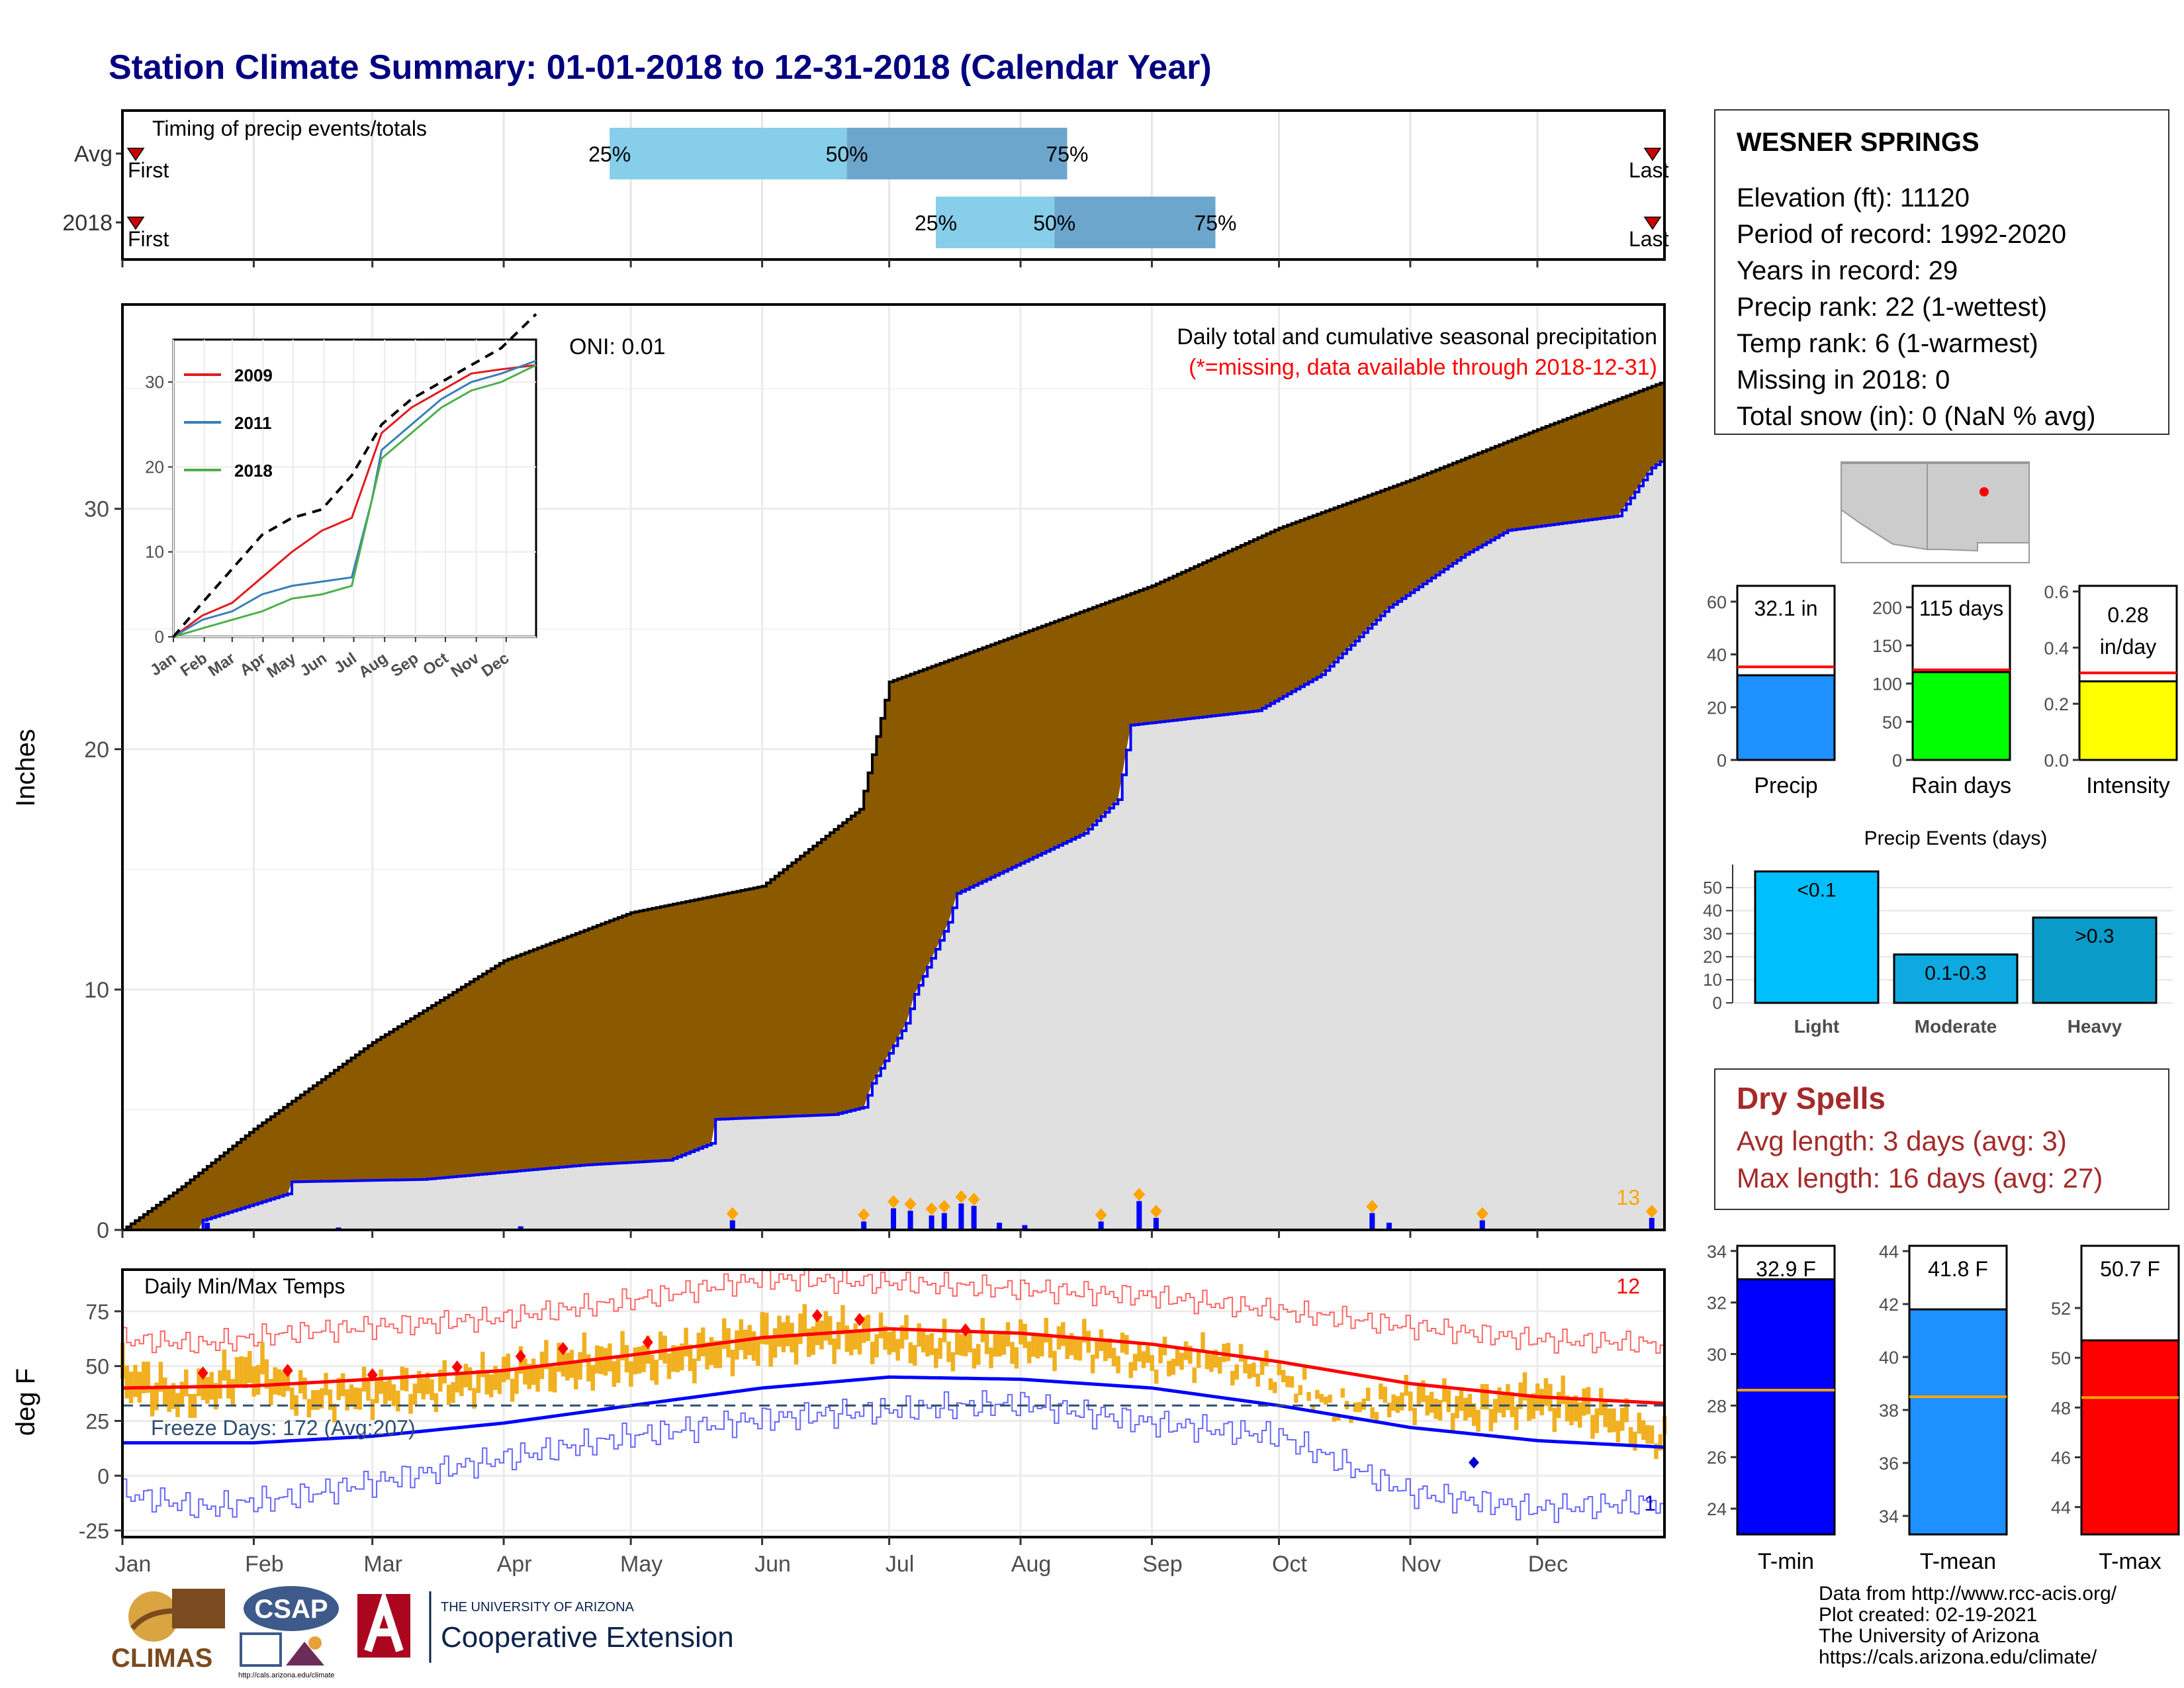 The width and height of the screenshot is (2184, 1688). Describe the element at coordinates (1712, 934) in the screenshot. I see `events-y-tick-label: 30` at that location.